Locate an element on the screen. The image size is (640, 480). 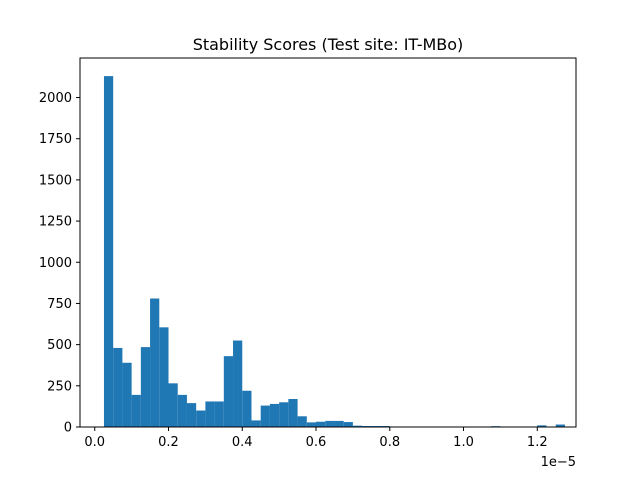
y-tick-label: 2000 is located at coordinates (55, 98).